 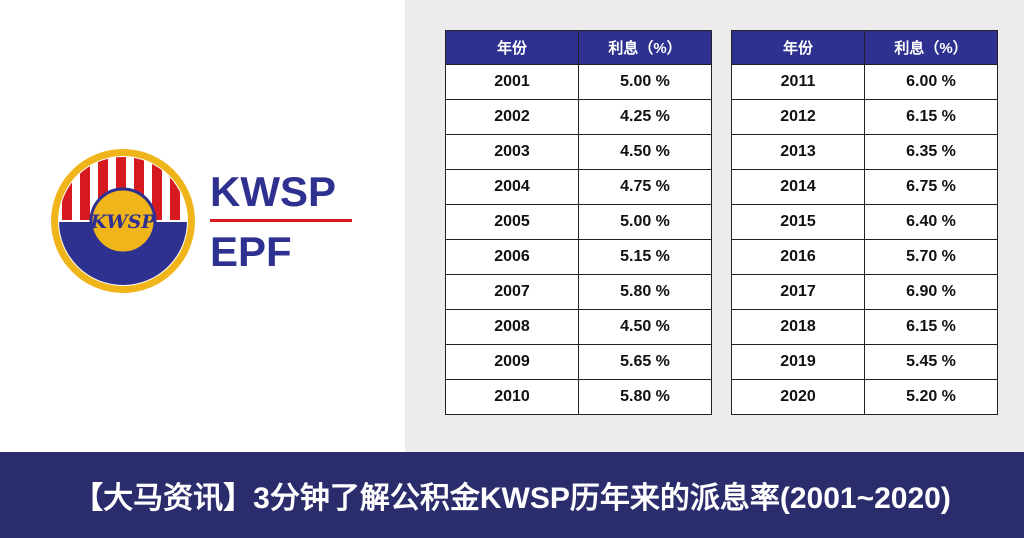 I want to click on table-row: 2006 5.15 %, so click(x=578, y=257).